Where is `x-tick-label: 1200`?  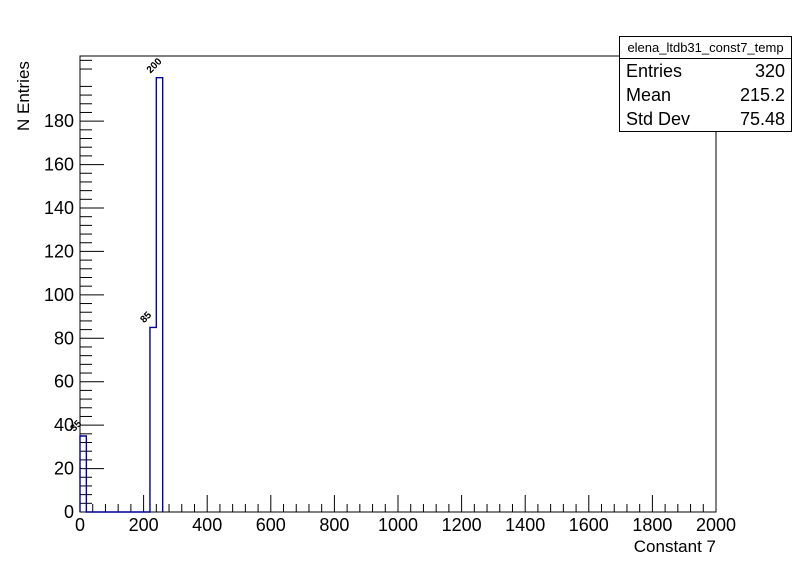 x-tick-label: 1200 is located at coordinates (462, 525).